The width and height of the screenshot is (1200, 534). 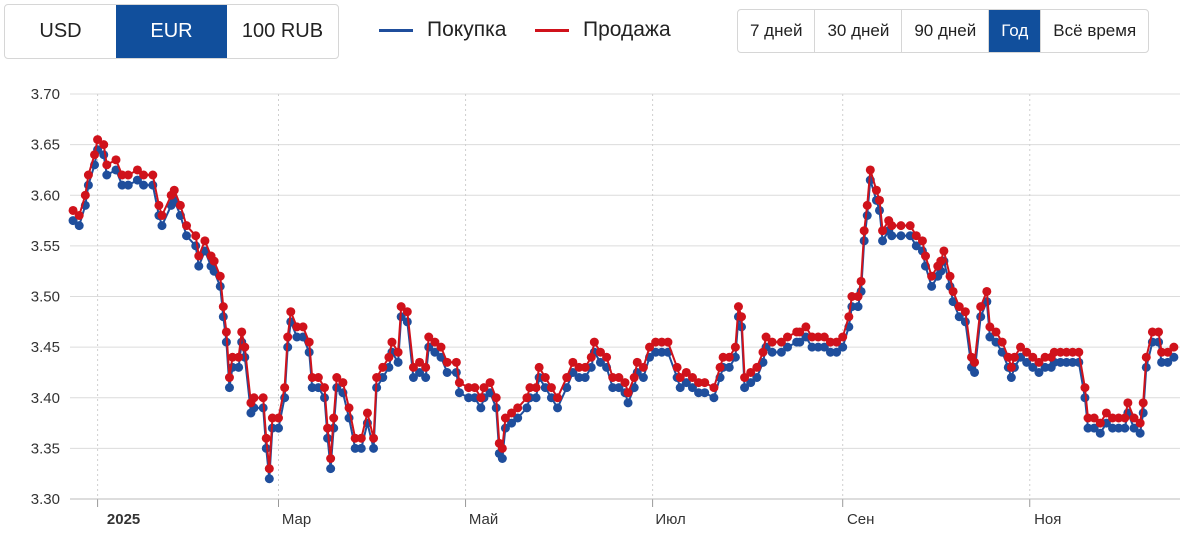 I want to click on x-tick-label: Ноя, so click(x=1047, y=519).